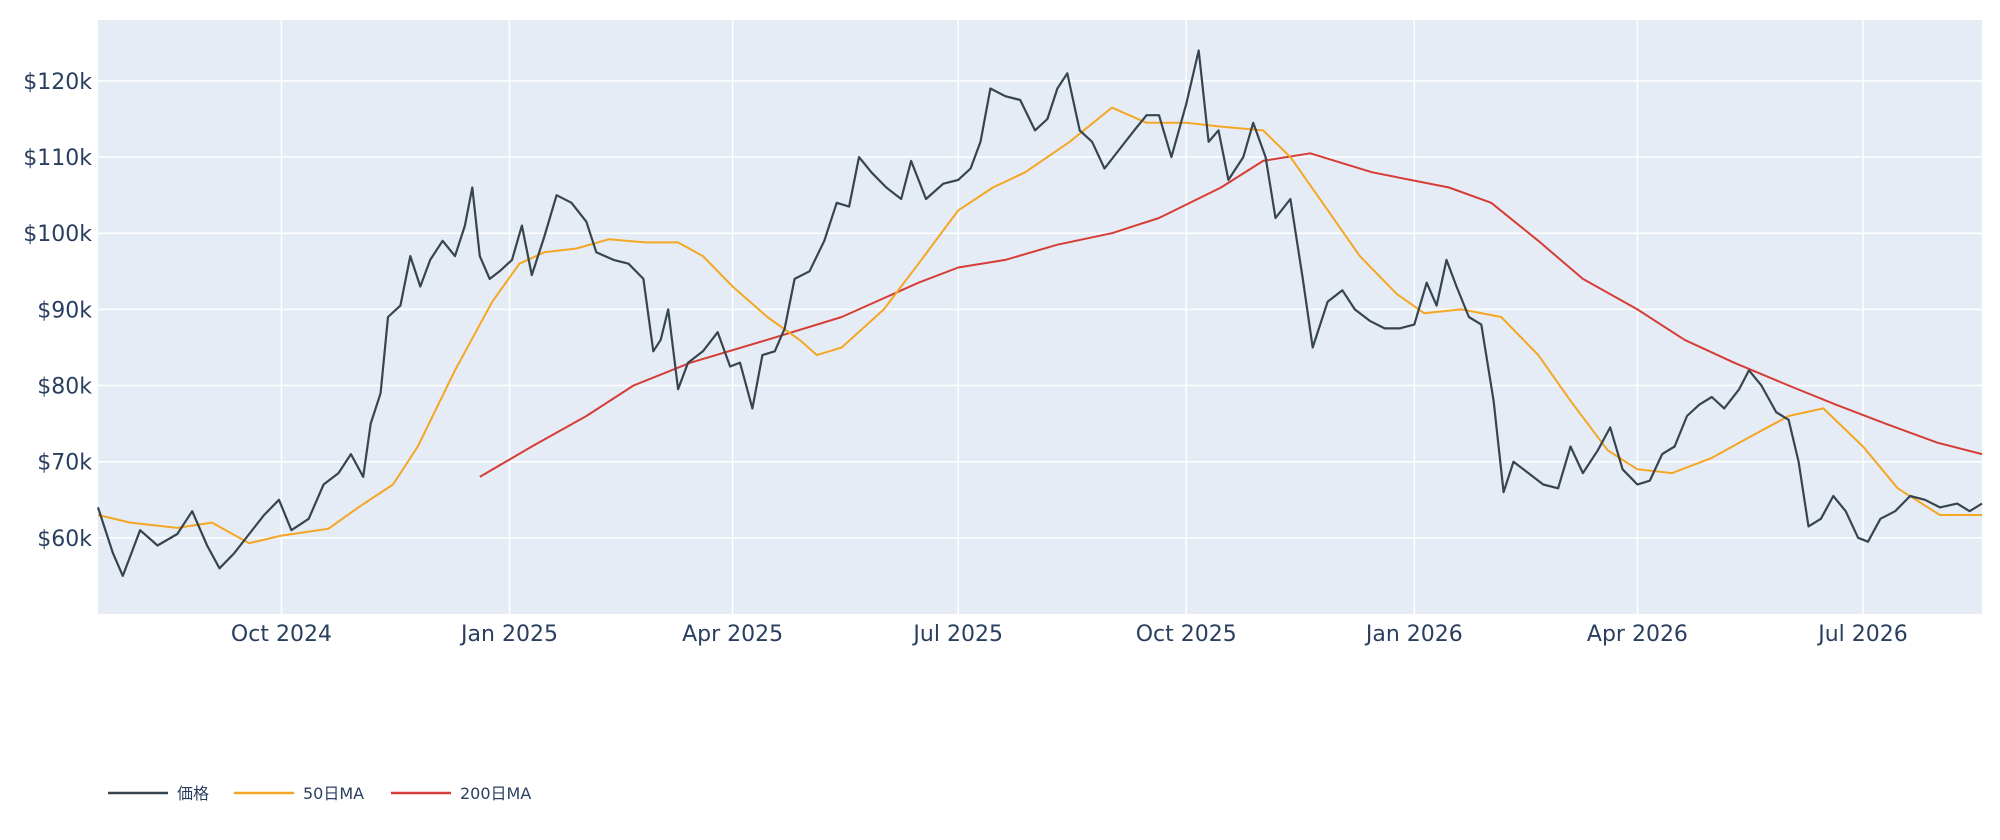 The image size is (2000, 840). I want to click on legend-label: 価格, so click(193, 793).